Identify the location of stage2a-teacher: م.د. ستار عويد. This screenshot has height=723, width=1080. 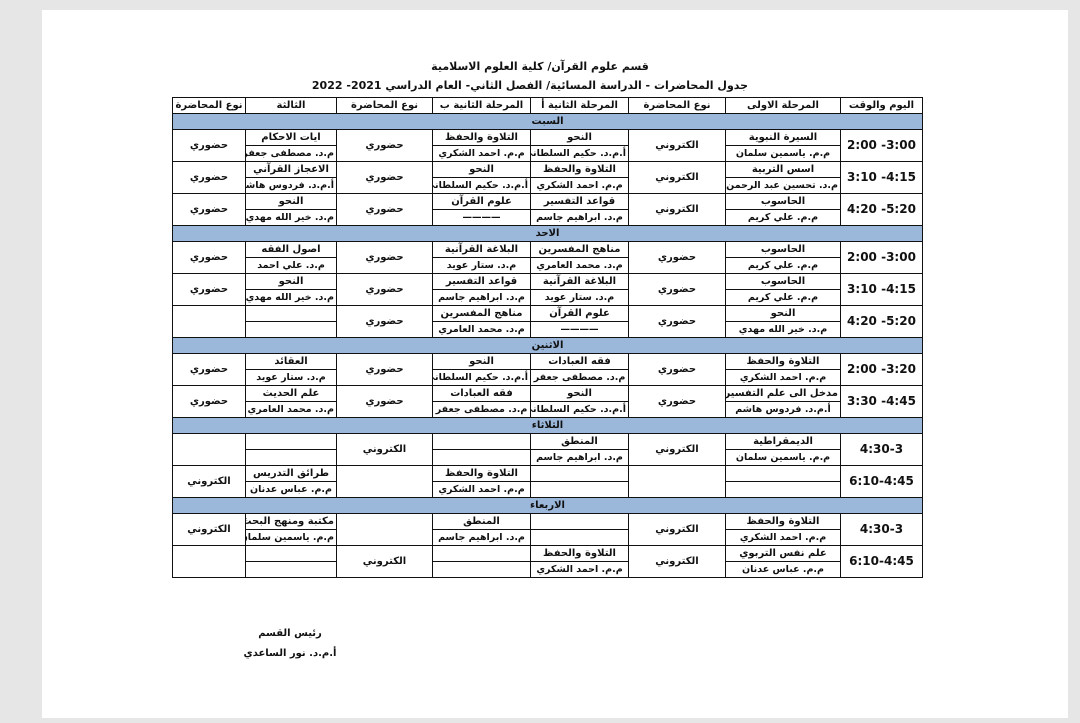
(579, 297).